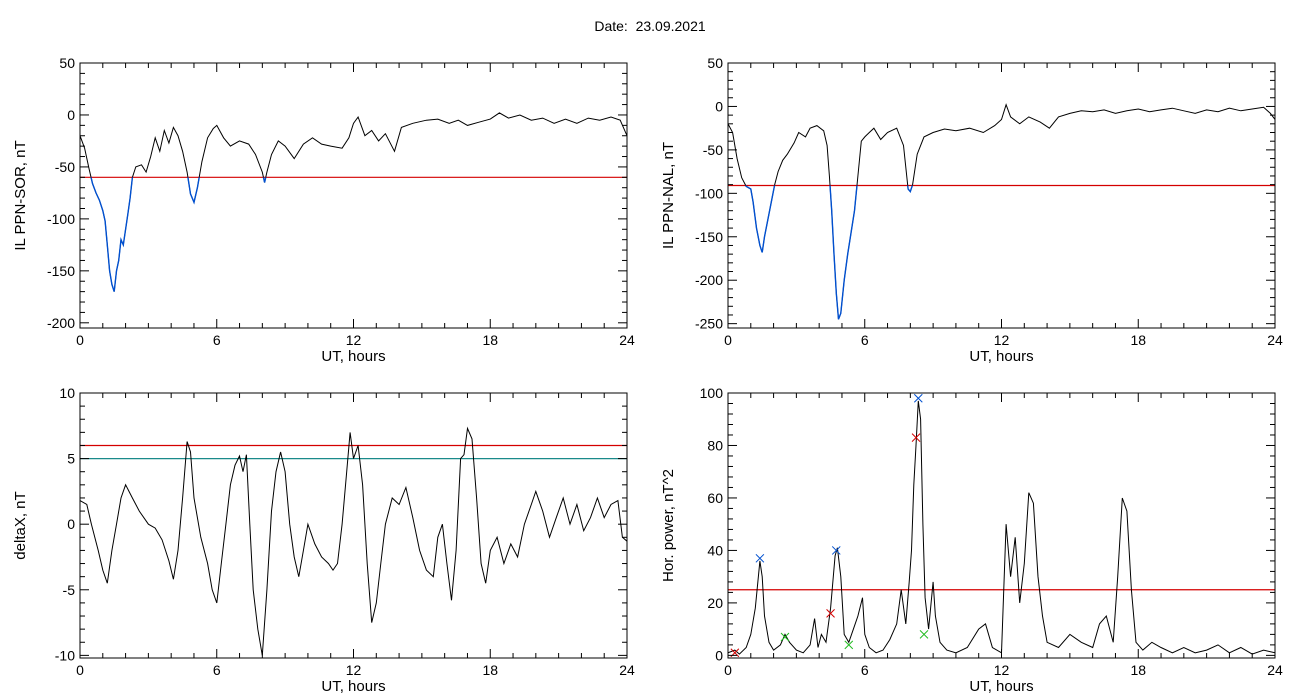  Describe the element at coordinates (715, 445) in the screenshot. I see `y-tick-label: 80` at that location.